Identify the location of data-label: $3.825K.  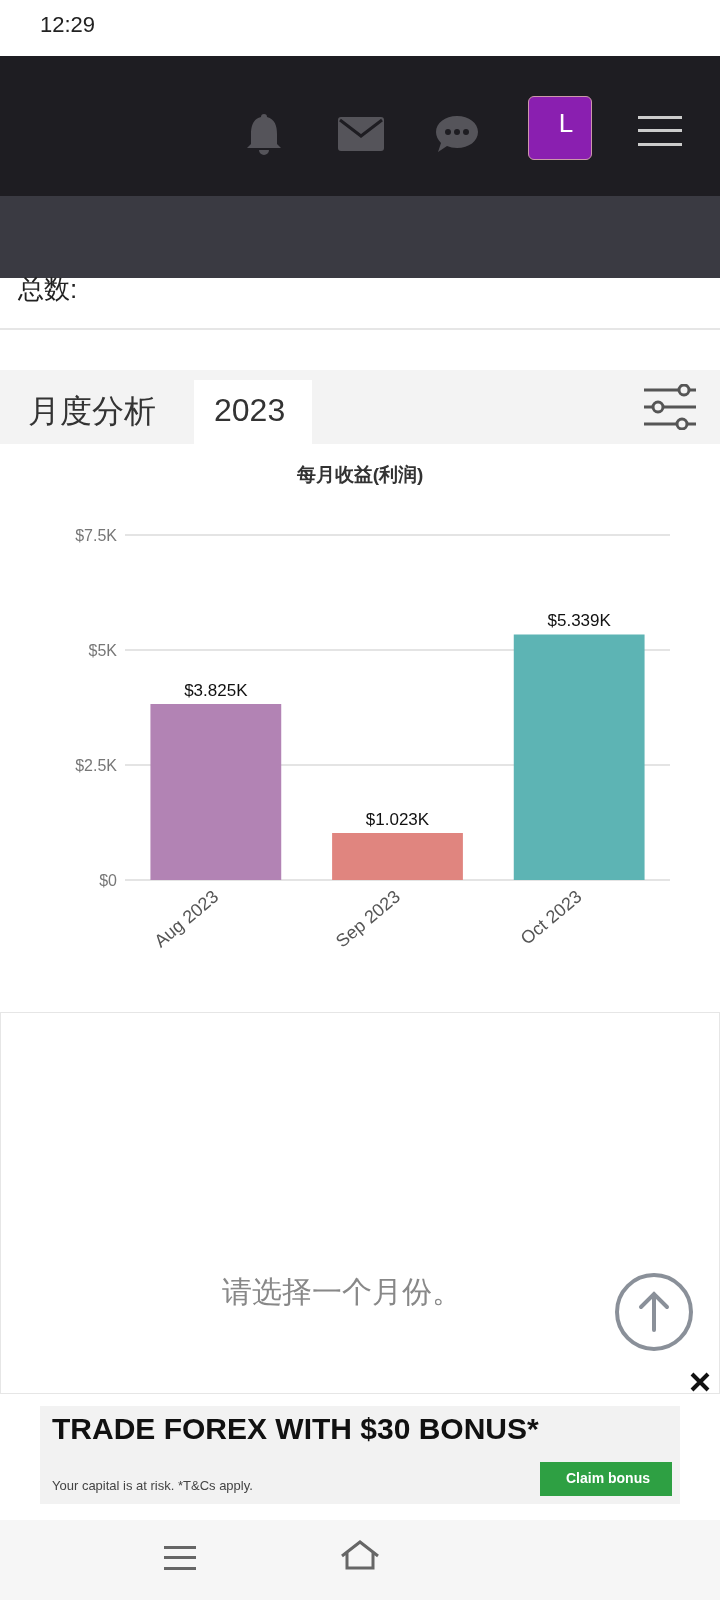
(216, 691).